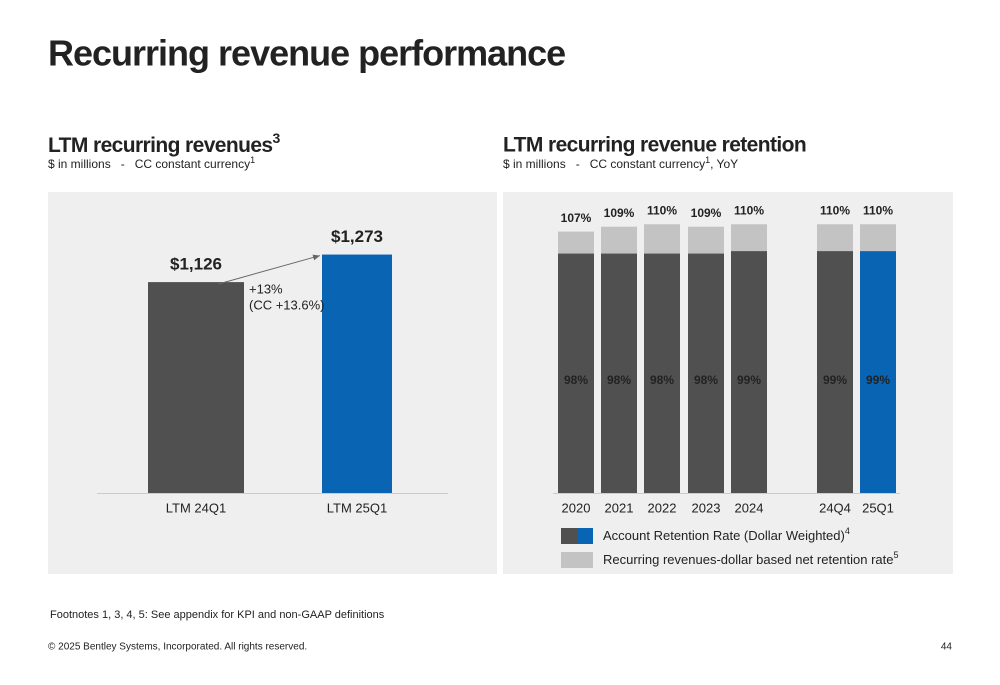 The image size is (1000, 685). I want to click on chart-title: LTM recurring revenues3, so click(164, 143).